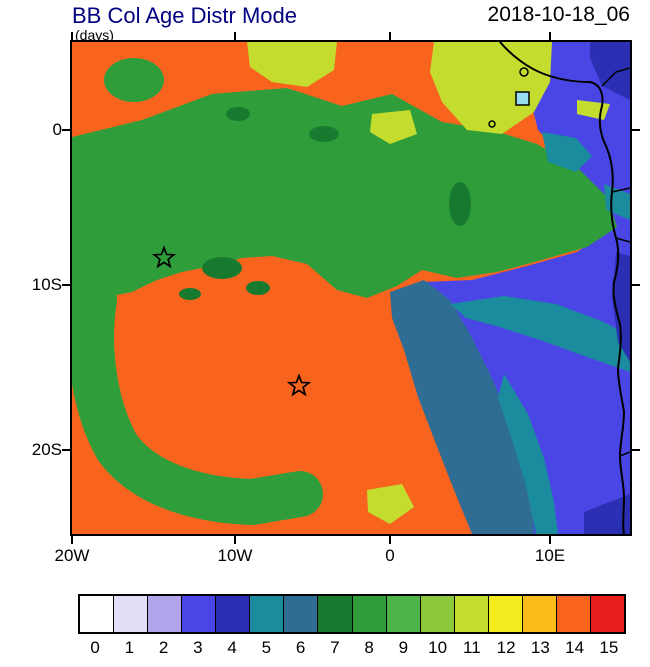 The image size is (650, 667). Describe the element at coordinates (134, 80) in the screenshot. I see `region-green-topleft-blob` at that location.